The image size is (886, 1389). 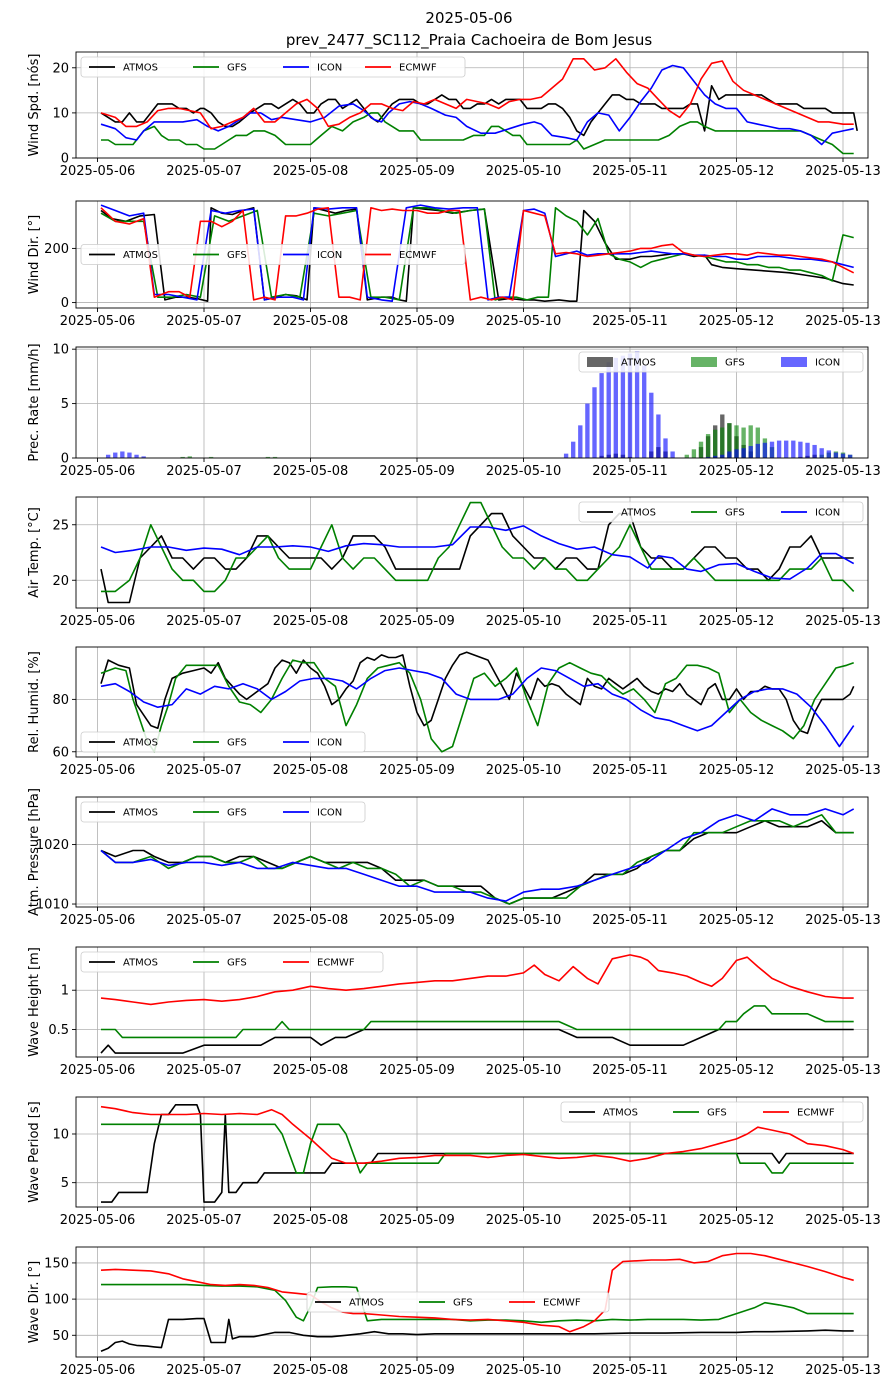 What do you see at coordinates (34, 552) in the screenshot?
I see `y-axis-label: Air Temp. [°C]` at bounding box center [34, 552].